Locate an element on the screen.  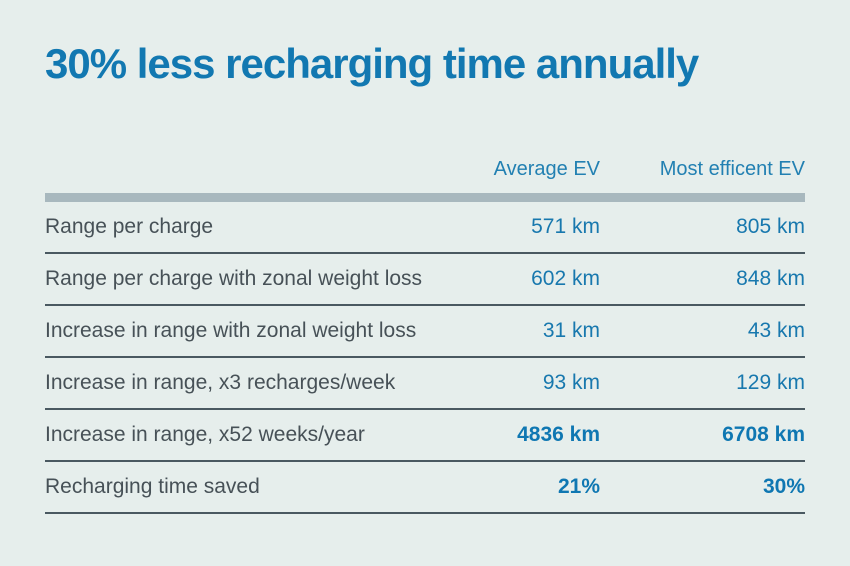
value-most-efficent-ev: 30% is located at coordinates (783, 486).